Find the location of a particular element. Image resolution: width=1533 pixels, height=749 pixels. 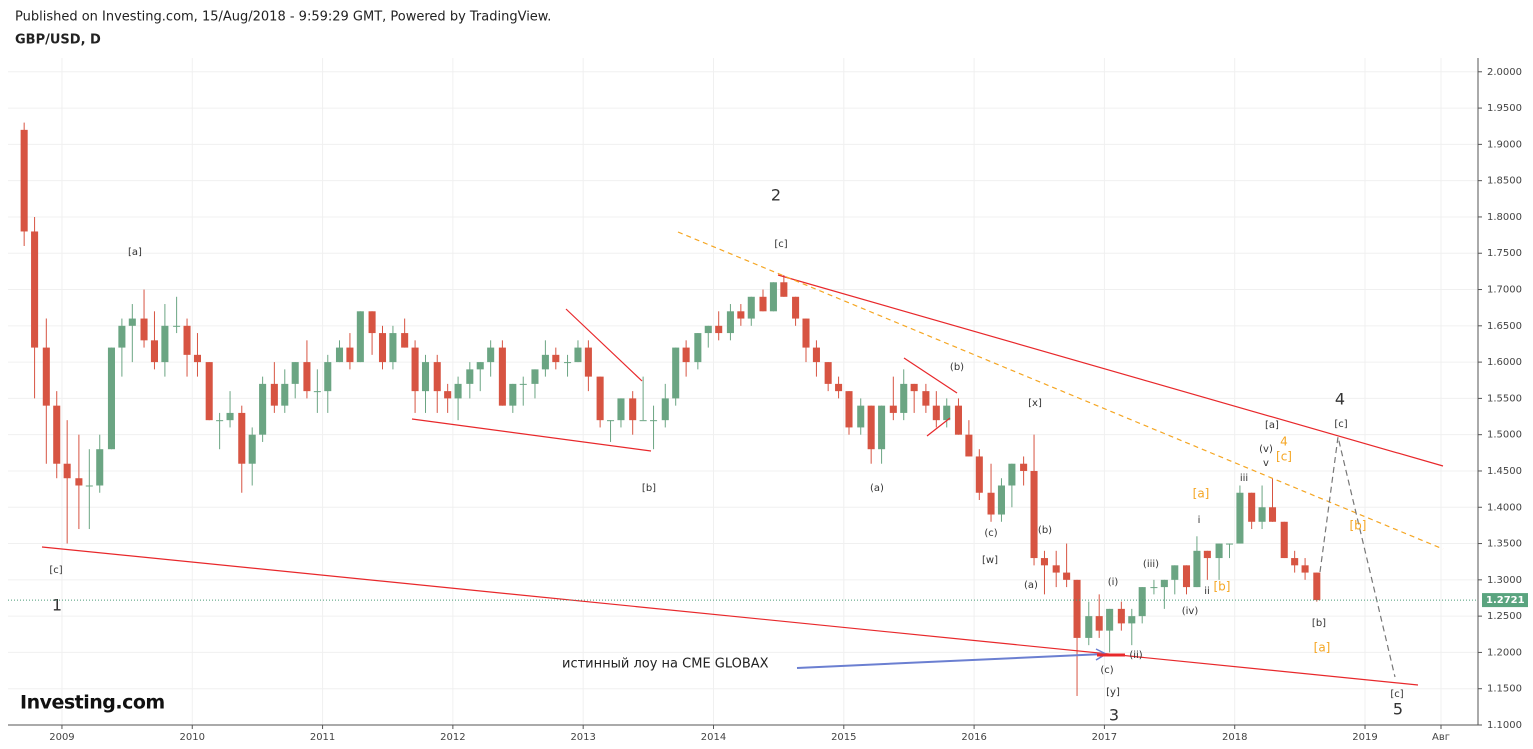

wave-label: [c] is located at coordinates (780, 244).